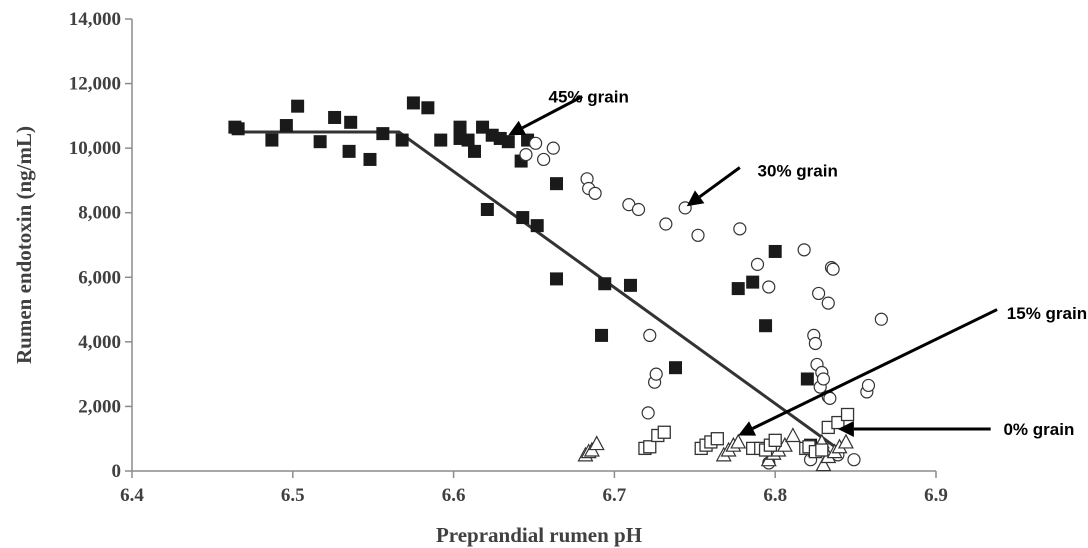 The height and width of the screenshot is (548, 1088). I want to click on y-axis-title: Rumen endotoxin (ng/mL), so click(24, 245).